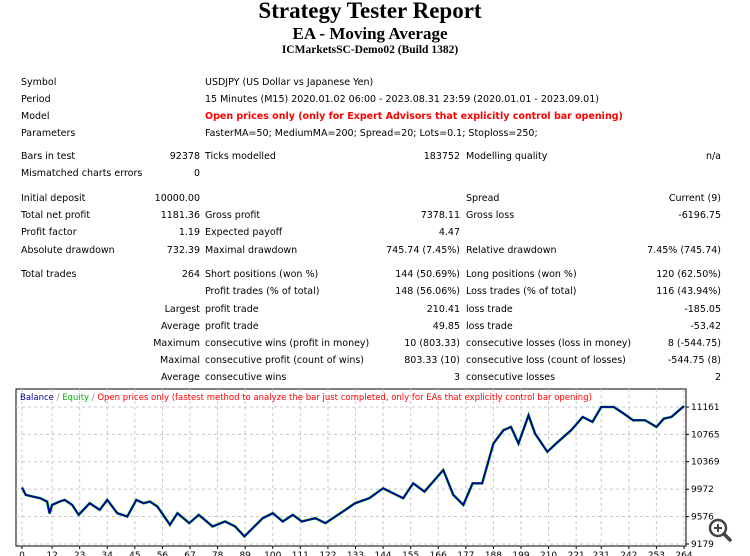 This screenshot has width=750, height=556. I want to click on x-tick-label: 242, so click(628, 553).